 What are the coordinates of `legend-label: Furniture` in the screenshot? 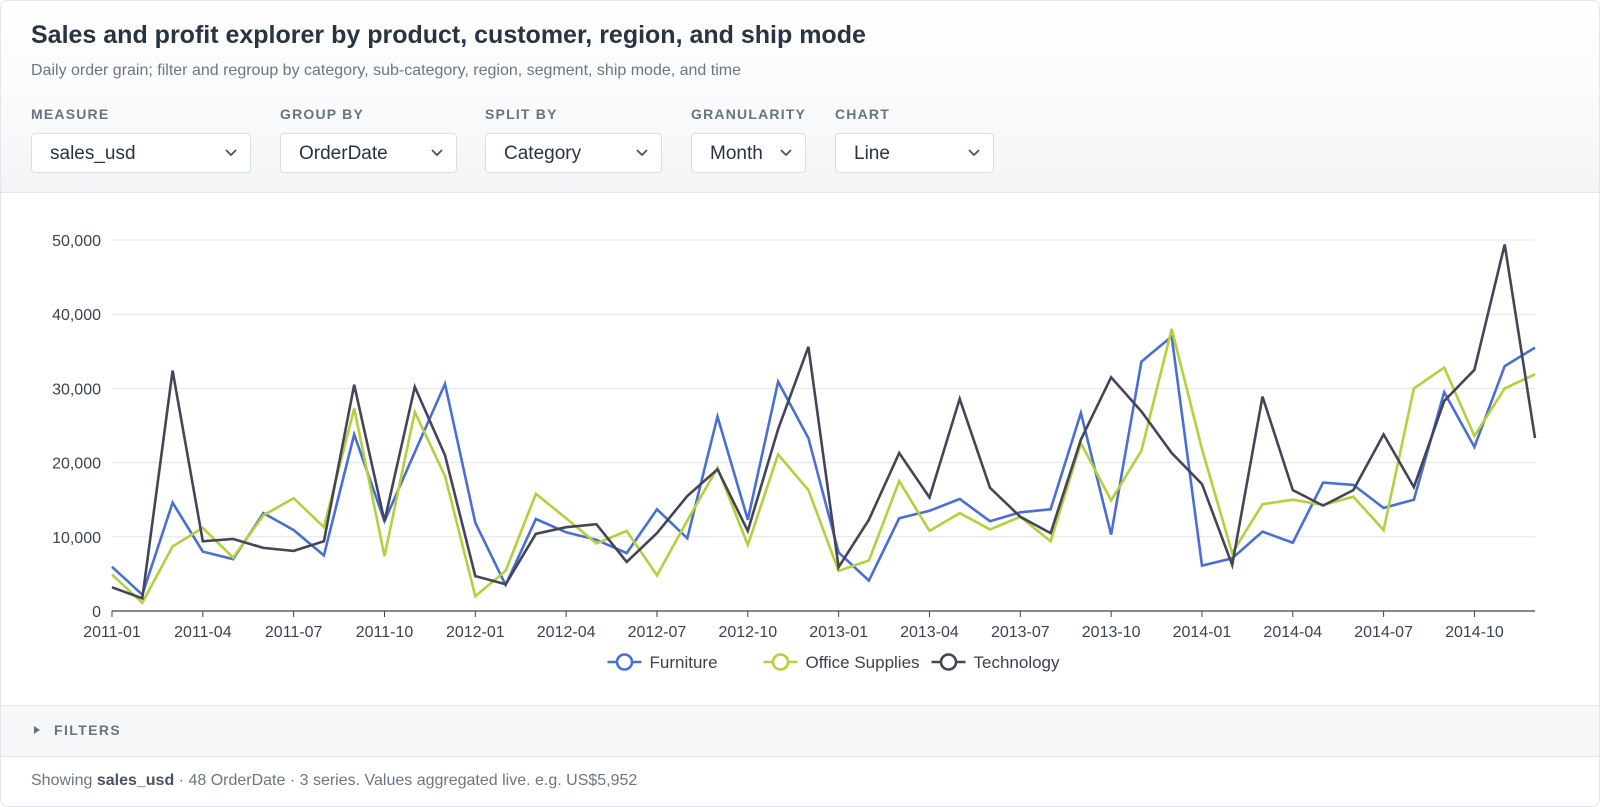 It's located at (684, 662).